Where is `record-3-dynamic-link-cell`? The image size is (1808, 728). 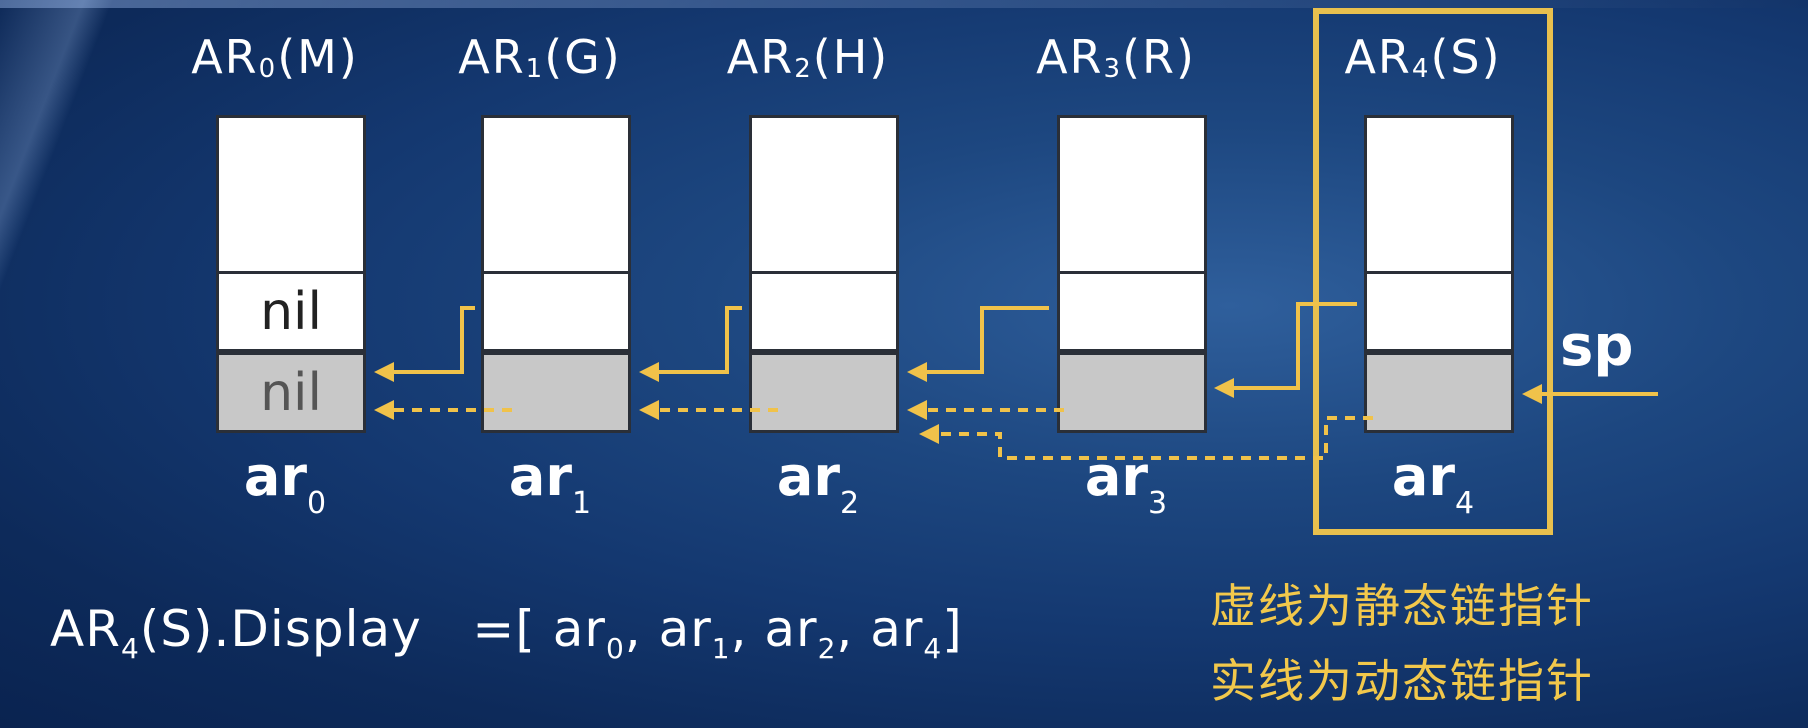 record-3-dynamic-link-cell is located at coordinates (1132, 392).